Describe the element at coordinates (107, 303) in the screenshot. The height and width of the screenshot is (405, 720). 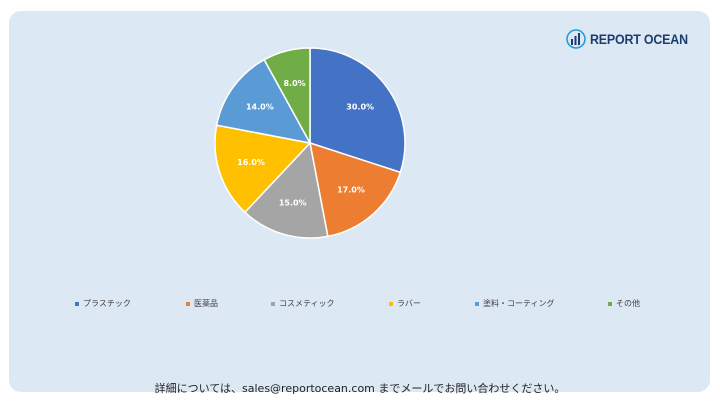
I see `legend-label: プラスチック` at that location.